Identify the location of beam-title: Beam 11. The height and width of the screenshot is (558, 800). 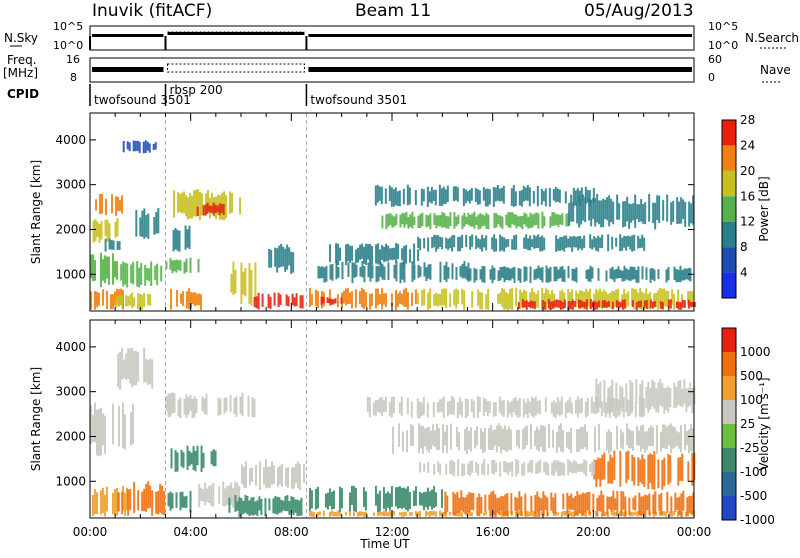
(393, 11).